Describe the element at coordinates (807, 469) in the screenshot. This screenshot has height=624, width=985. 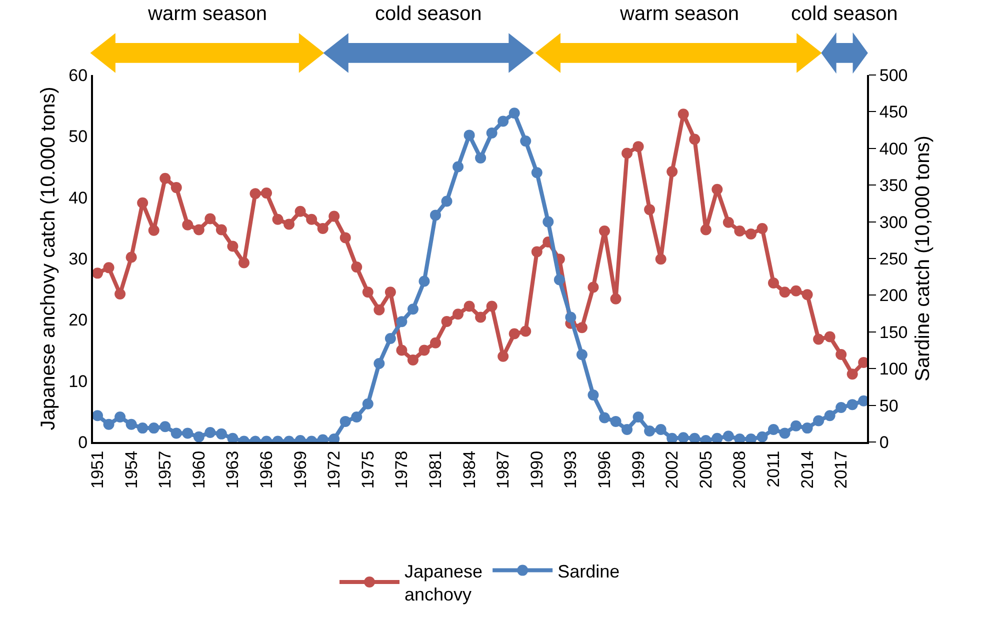
I see `x-tick-label: 2014` at that location.